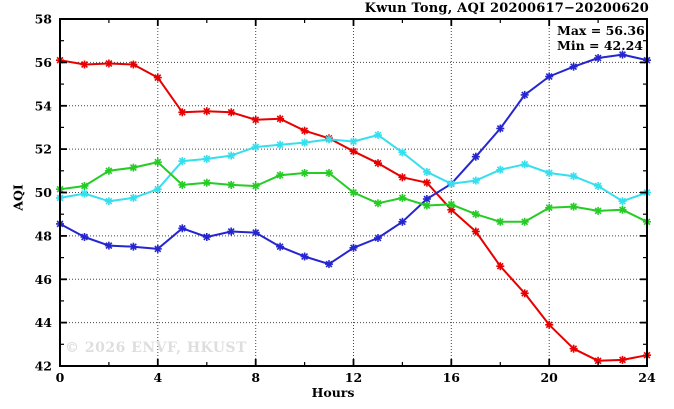 The image size is (674, 409). I want to click on max-min-annotation: Max = 56.36 Min = 42.24, so click(601, 38).